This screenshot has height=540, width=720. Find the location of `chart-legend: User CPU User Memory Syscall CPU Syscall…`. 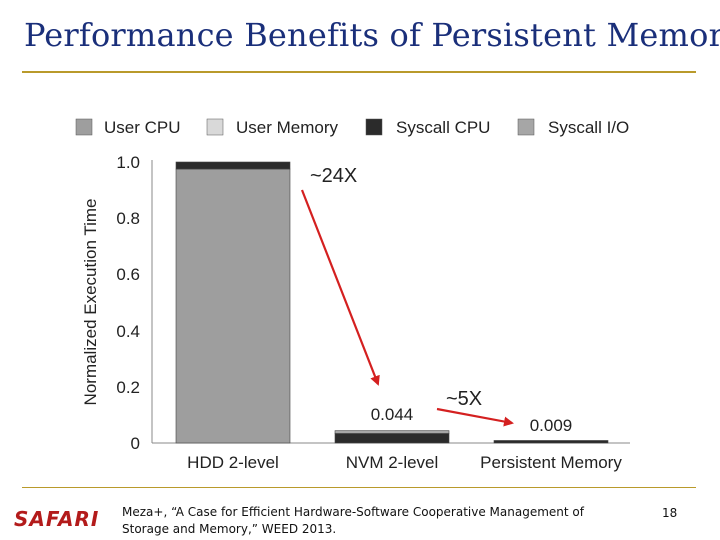

chart-legend: User CPU User Memory Syscall CPU Syscall… is located at coordinates (352, 127).